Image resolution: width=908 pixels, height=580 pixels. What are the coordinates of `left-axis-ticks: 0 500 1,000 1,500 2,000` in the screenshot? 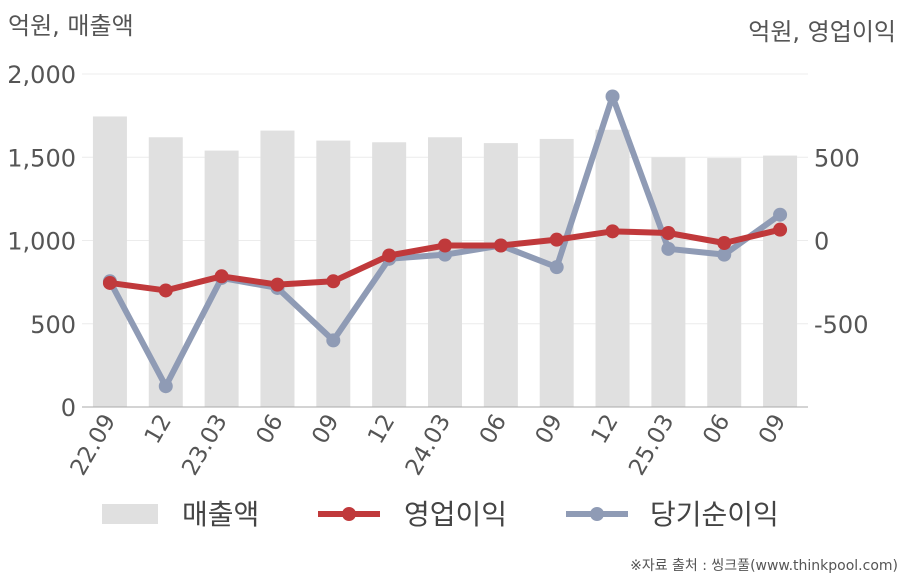 It's located at (41, 241).